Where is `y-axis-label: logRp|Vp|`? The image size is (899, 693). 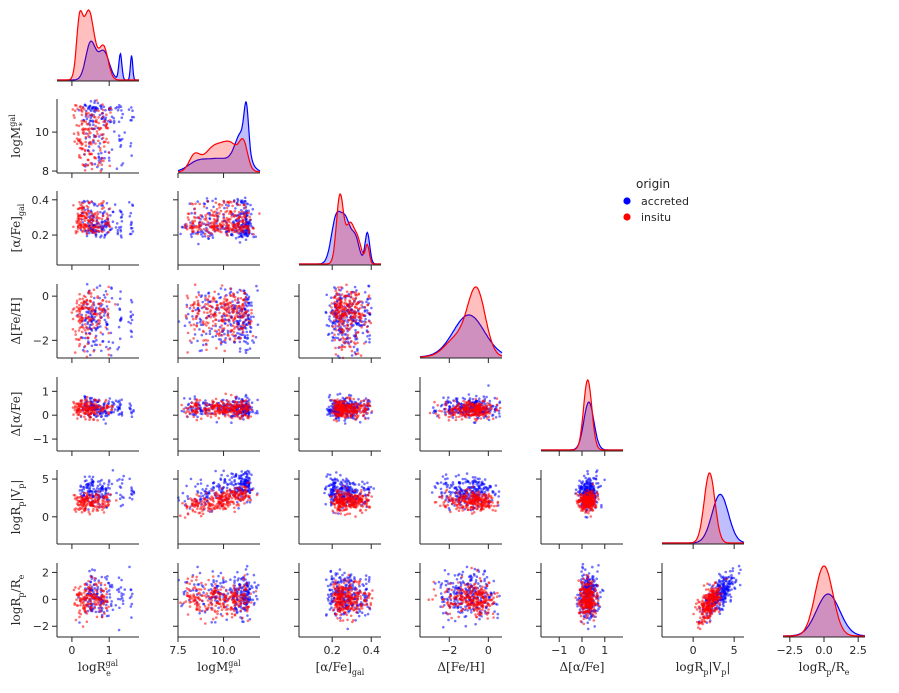 y-axis-label: logRp|Vp| is located at coordinates (17, 507).